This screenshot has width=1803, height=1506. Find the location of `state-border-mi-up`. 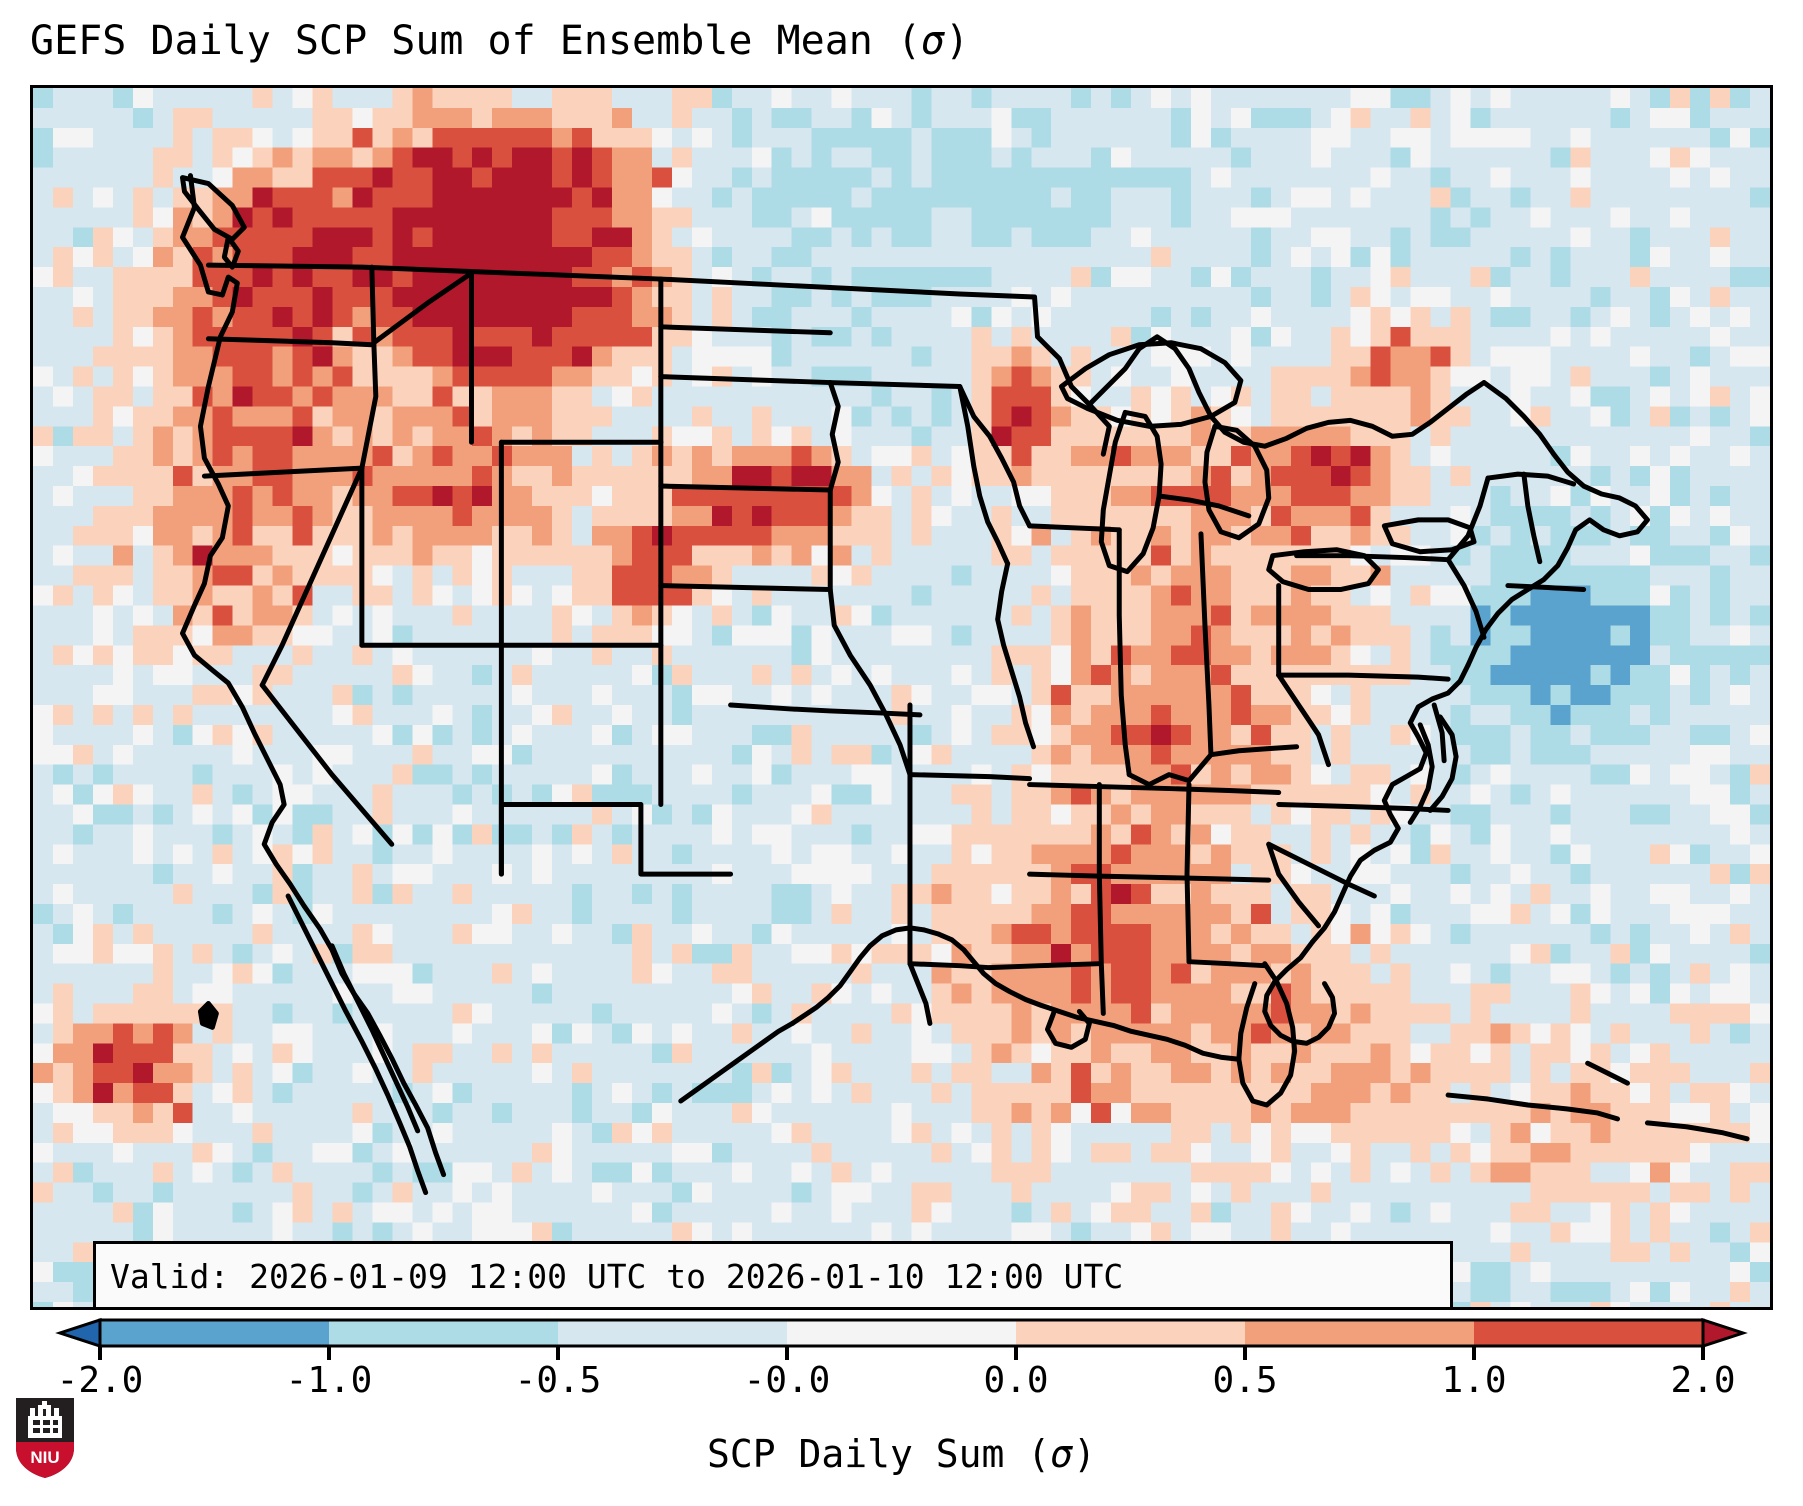

state-border-mi-up is located at coordinates (1099, 429).